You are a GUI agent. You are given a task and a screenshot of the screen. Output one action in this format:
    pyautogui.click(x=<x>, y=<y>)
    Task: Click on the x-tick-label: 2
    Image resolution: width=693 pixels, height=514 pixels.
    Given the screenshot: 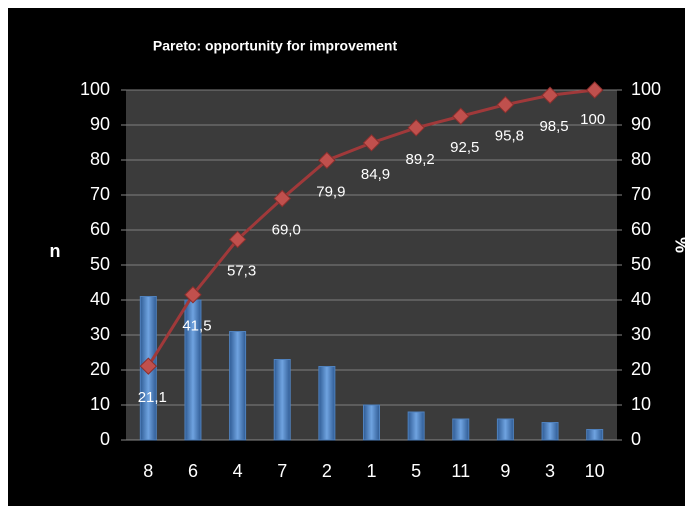 What is the action you would take?
    pyautogui.click(x=327, y=471)
    